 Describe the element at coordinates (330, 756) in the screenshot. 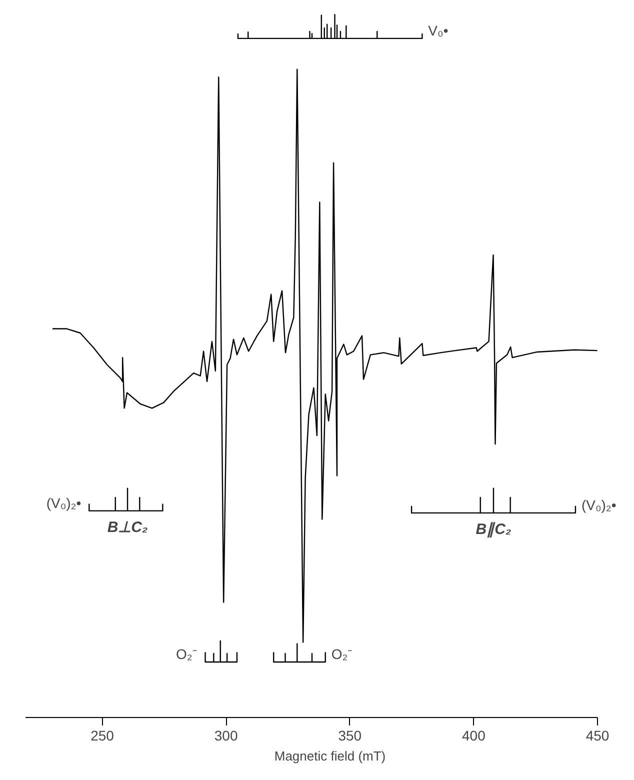

I see `x-axis-title: Magnetic field (mT)` at that location.